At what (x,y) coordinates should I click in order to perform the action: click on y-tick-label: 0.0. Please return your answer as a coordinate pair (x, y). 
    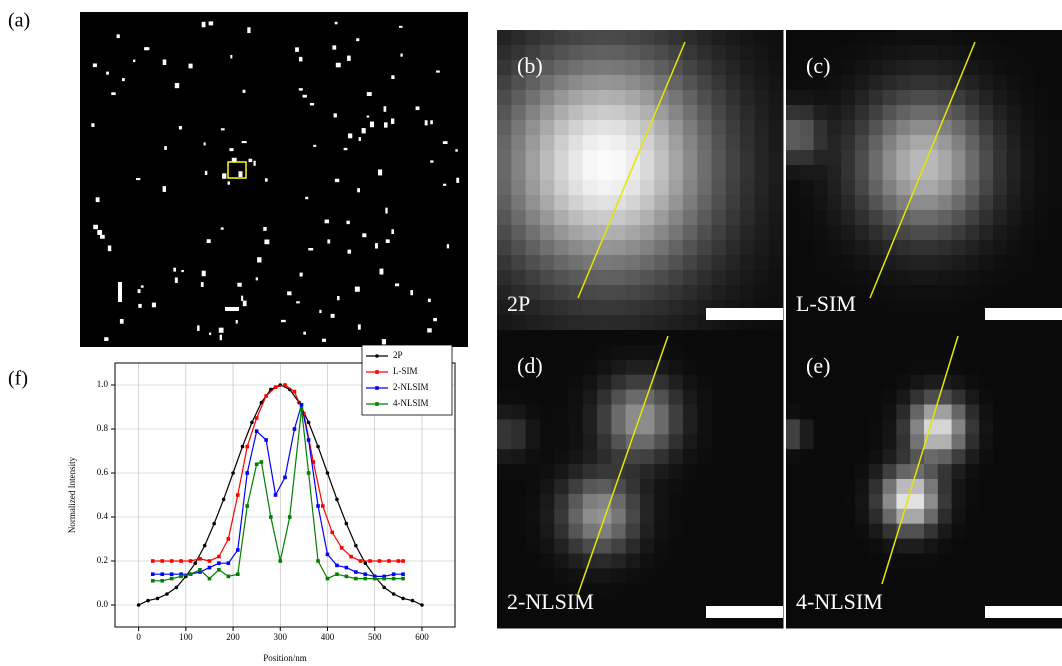
    Looking at the image, I should click on (103, 604).